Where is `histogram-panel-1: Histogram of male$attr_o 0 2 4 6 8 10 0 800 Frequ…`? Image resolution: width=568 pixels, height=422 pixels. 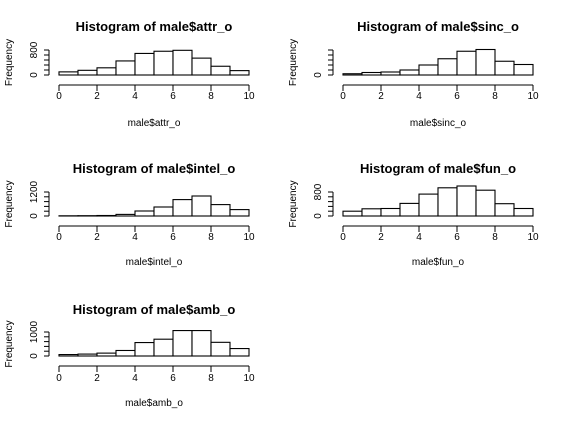
histogram-panel-1: Histogram of male$attr_o 0 2 4 6 8 10 0 800 Frequ… is located at coordinates (129, 74).